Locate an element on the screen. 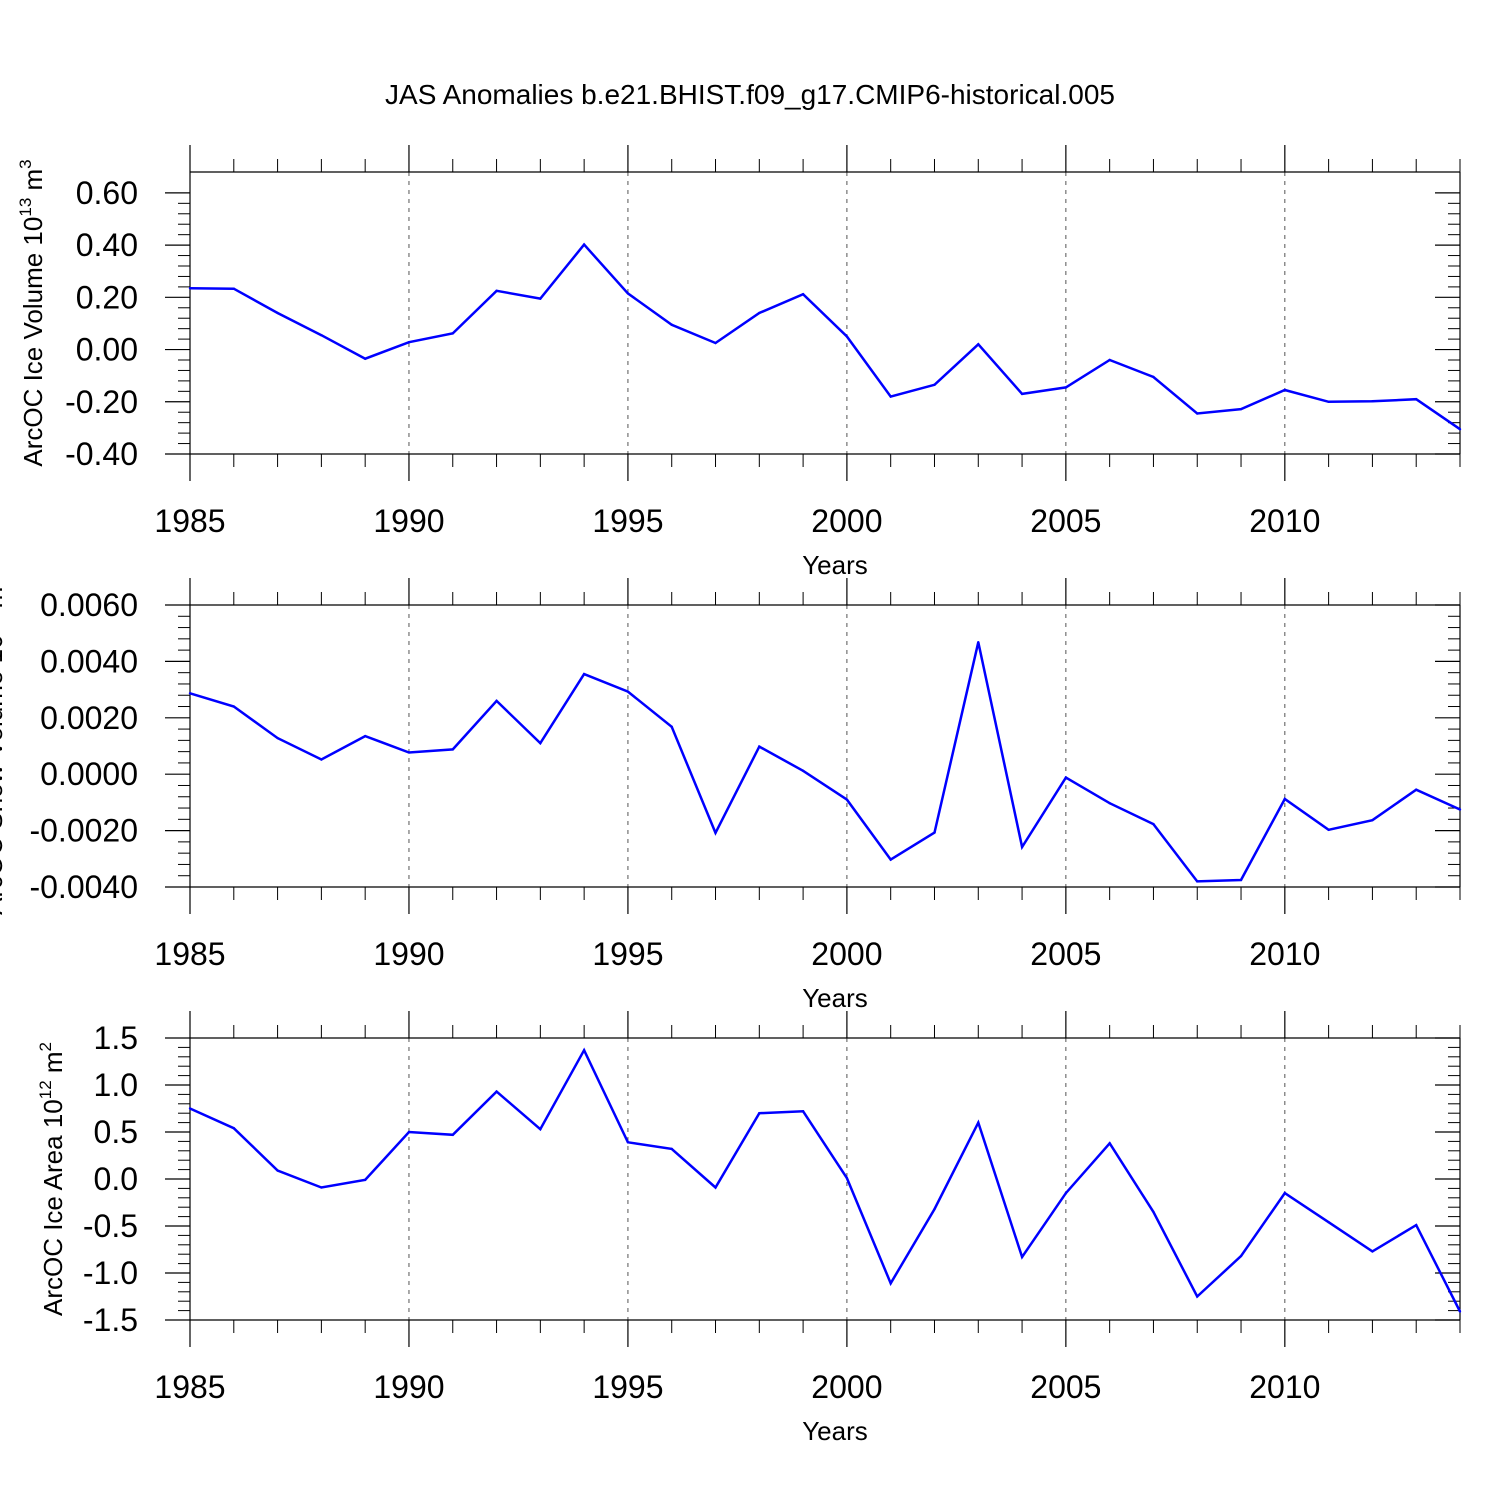 Image resolution: width=1500 pixels, height=1500 pixels. y-tick-label: -0.0040 is located at coordinates (83, 887).